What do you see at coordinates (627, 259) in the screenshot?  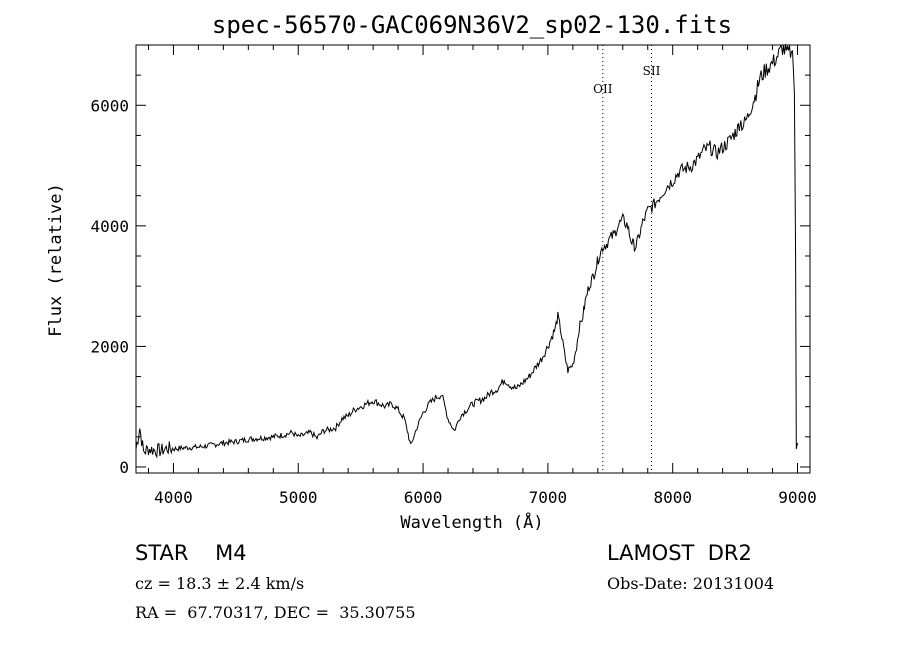 I see `emission-line-markers: OII SII` at bounding box center [627, 259].